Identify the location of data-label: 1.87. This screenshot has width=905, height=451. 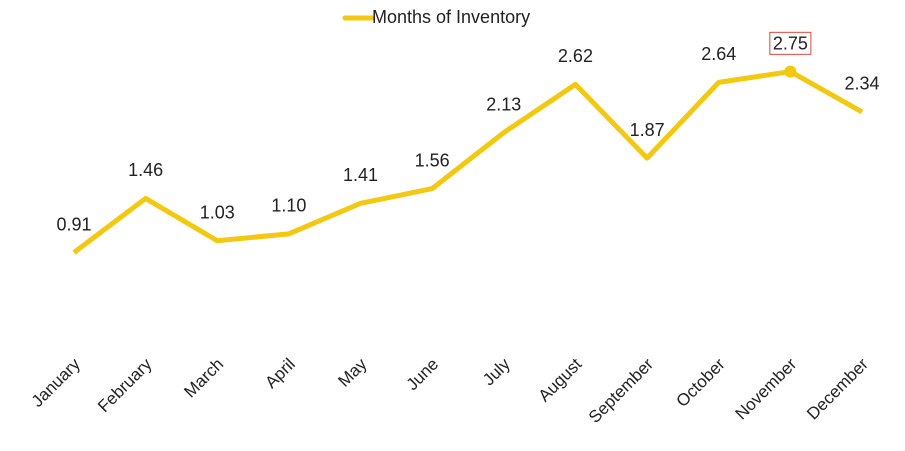
(647, 130).